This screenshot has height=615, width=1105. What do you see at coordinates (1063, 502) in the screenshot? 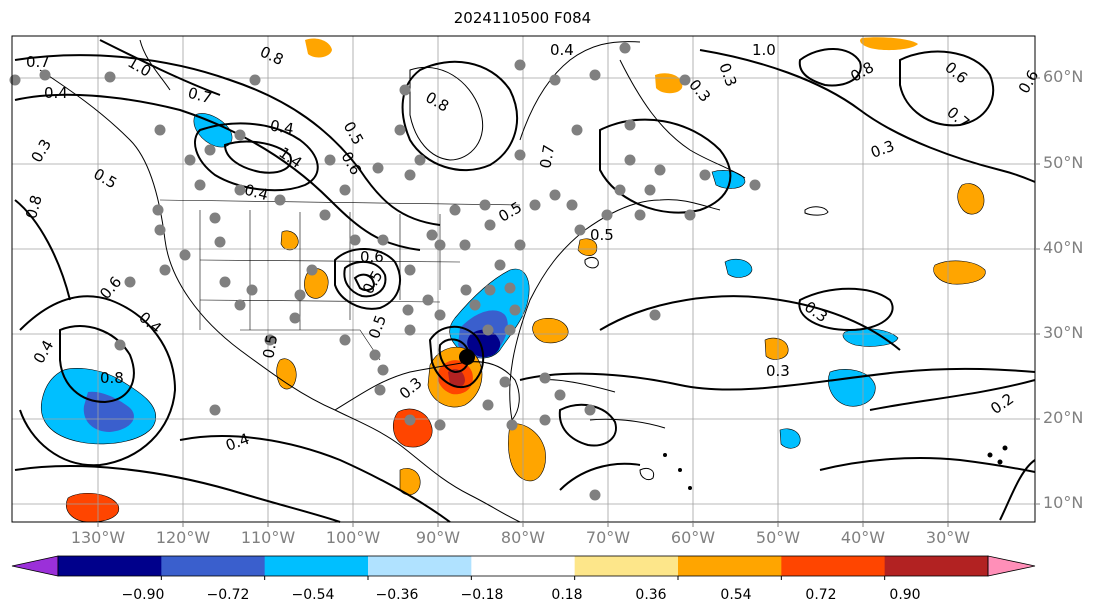
I see `lat-label-10n: 10°N` at bounding box center [1063, 502].